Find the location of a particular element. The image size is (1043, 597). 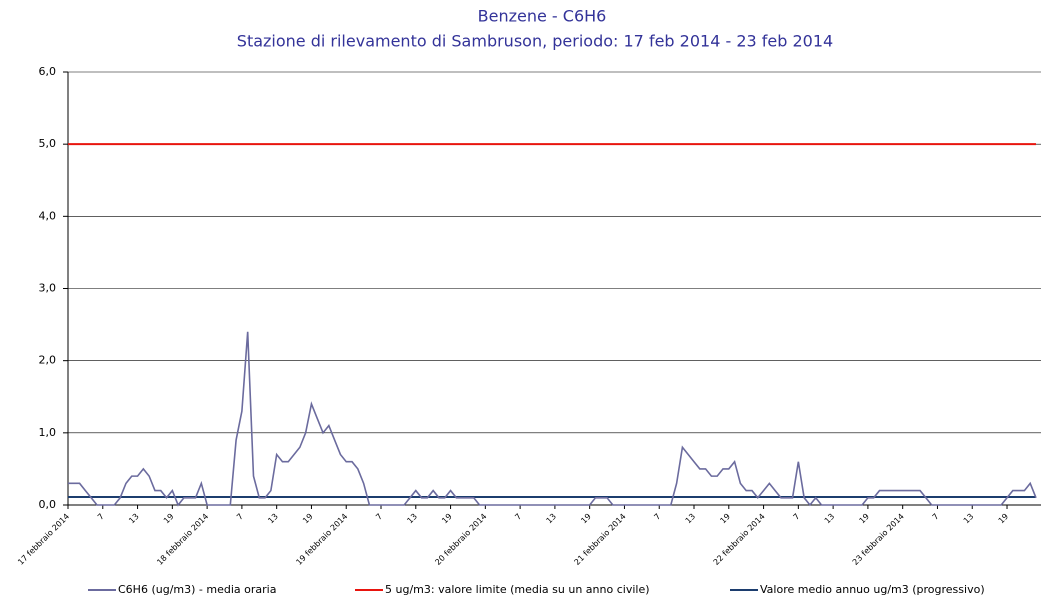

y-tick-label: 1,0 is located at coordinates (48, 432).